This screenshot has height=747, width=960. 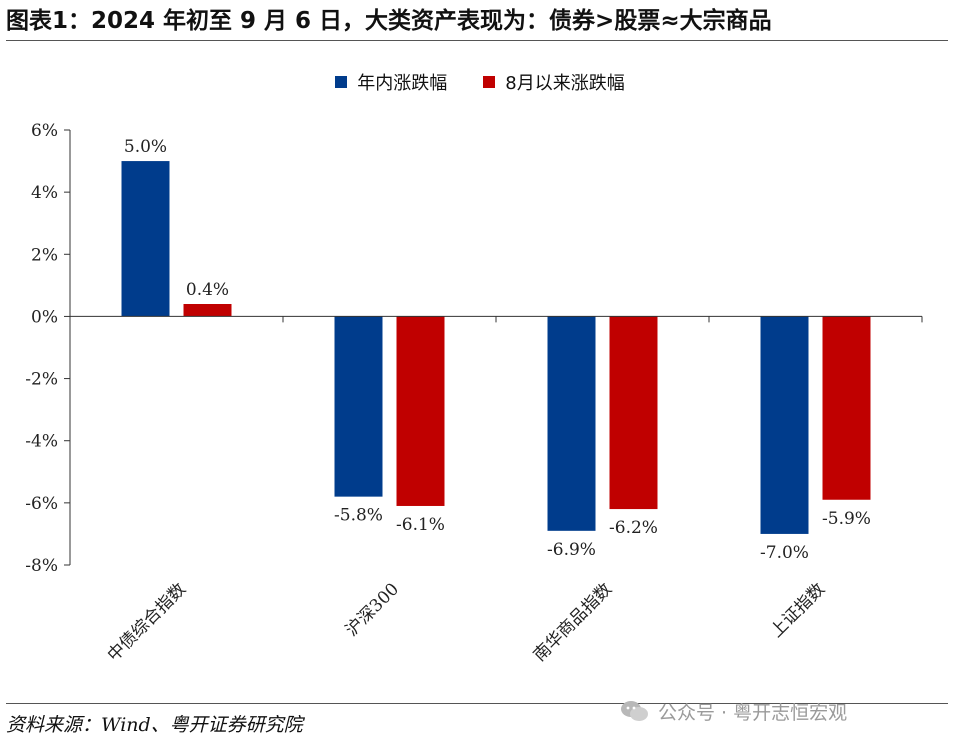 I want to click on y-tick-label: -6%, so click(x=41, y=504).